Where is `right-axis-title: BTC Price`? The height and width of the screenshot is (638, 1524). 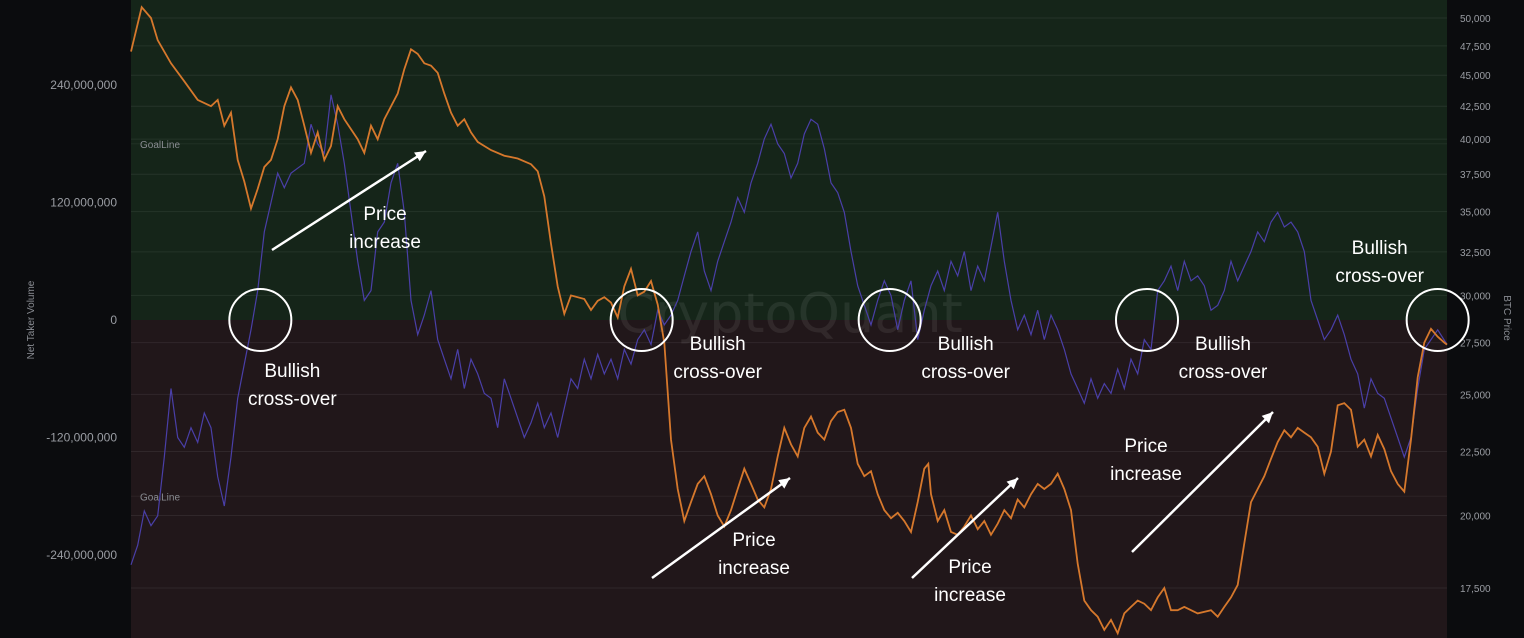
right-axis-title: BTC Price is located at coordinates (1506, 318).